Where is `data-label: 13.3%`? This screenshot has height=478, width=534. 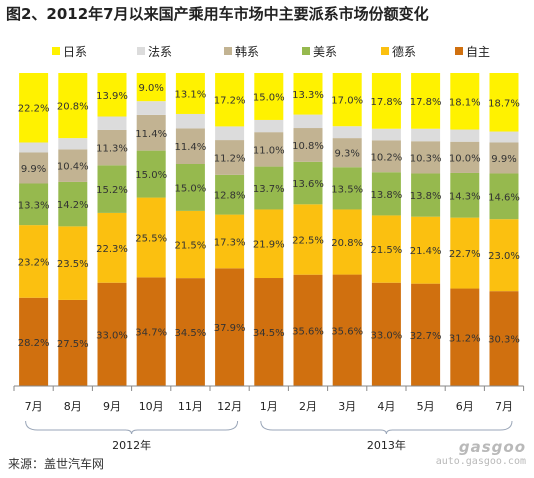 data-label: 13.3% is located at coordinates (308, 95).